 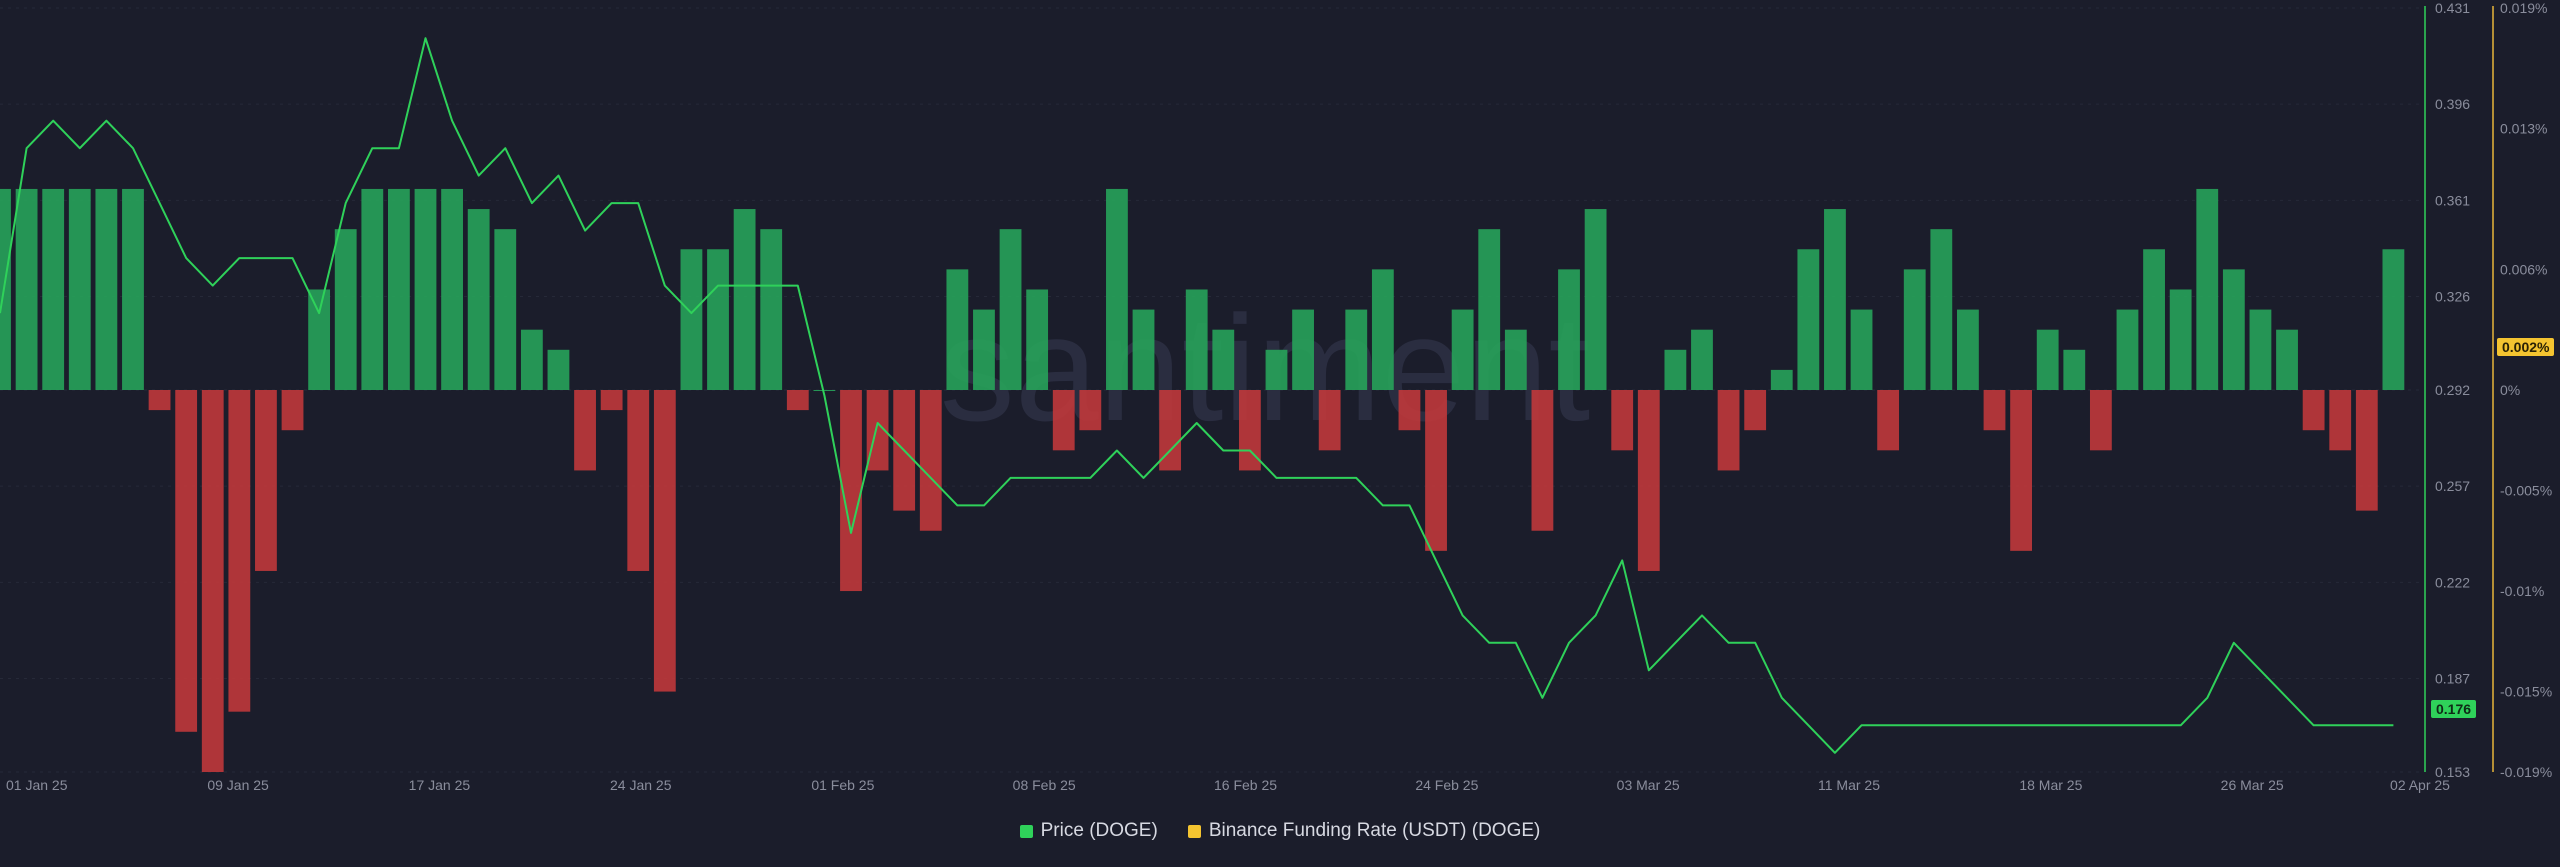 What do you see at coordinates (2452, 200) in the screenshot?
I see `price-tick-label: 0.361` at bounding box center [2452, 200].